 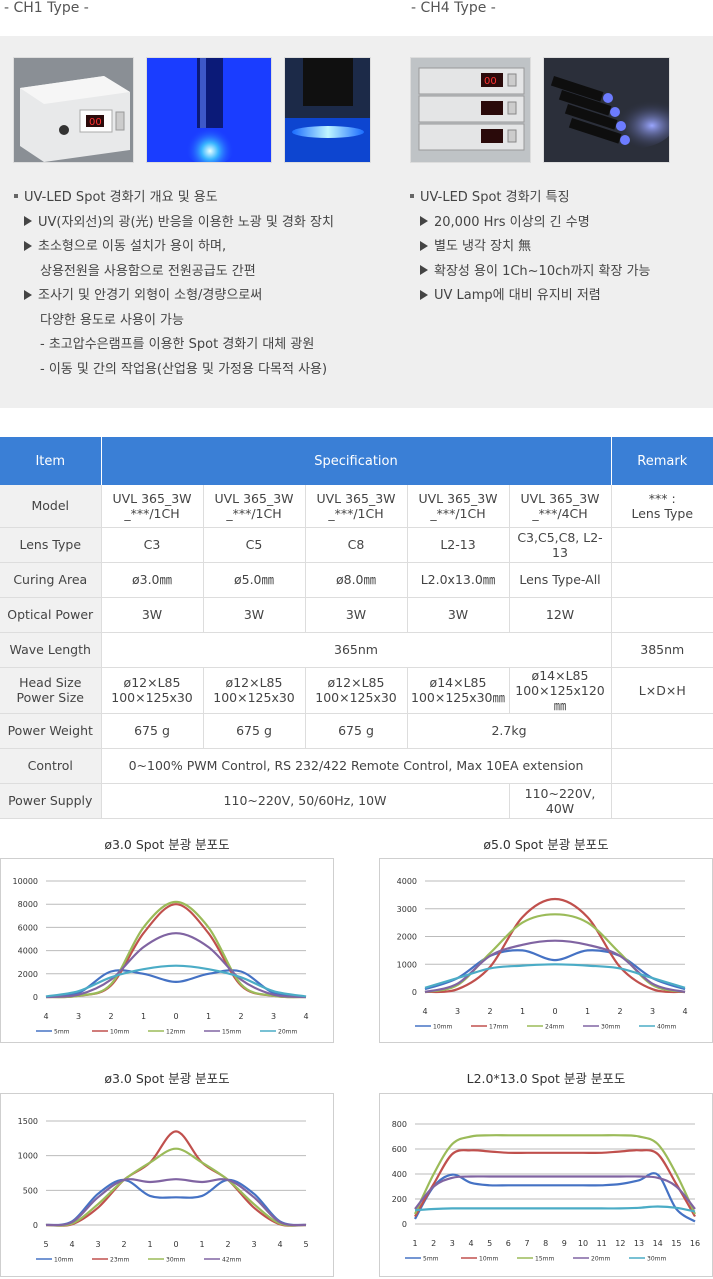 I want to click on x-tick-label: 0, so click(x=175, y=1244).